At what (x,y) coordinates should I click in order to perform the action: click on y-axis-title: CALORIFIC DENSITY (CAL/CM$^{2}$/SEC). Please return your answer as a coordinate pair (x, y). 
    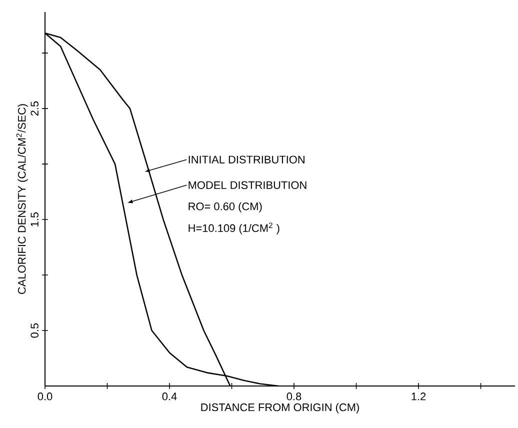
    Looking at the image, I should click on (22, 199).